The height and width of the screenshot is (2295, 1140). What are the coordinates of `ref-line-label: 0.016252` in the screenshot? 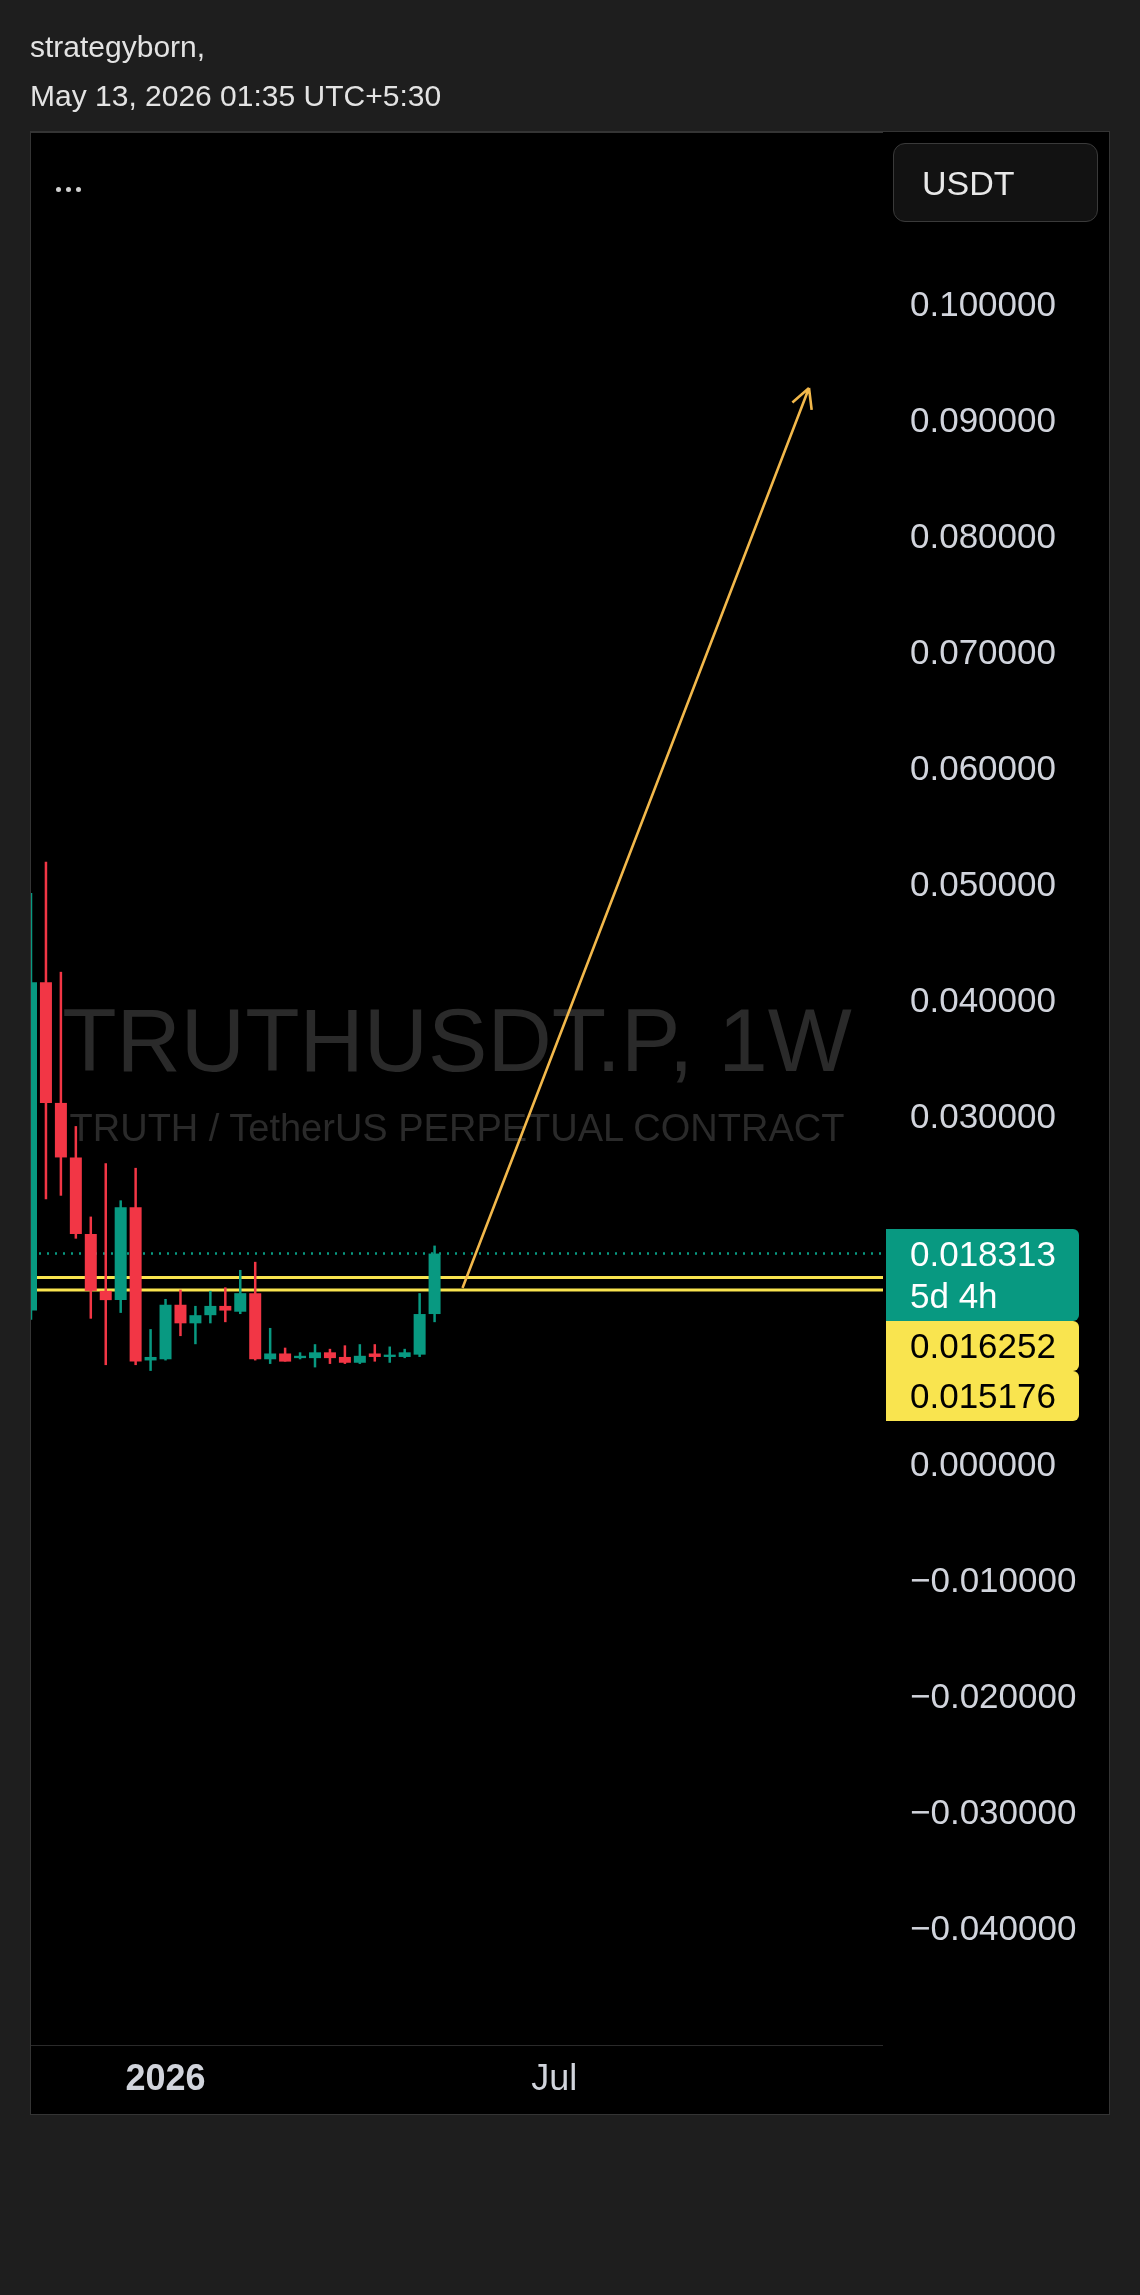 It's located at (983, 1345).